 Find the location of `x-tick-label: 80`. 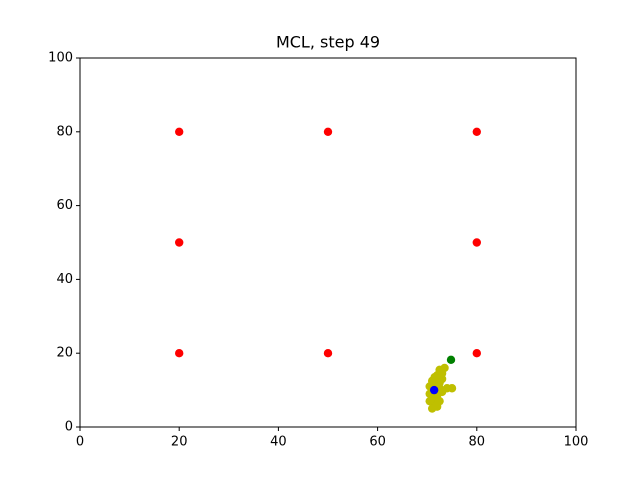

x-tick-label: 80 is located at coordinates (477, 442).